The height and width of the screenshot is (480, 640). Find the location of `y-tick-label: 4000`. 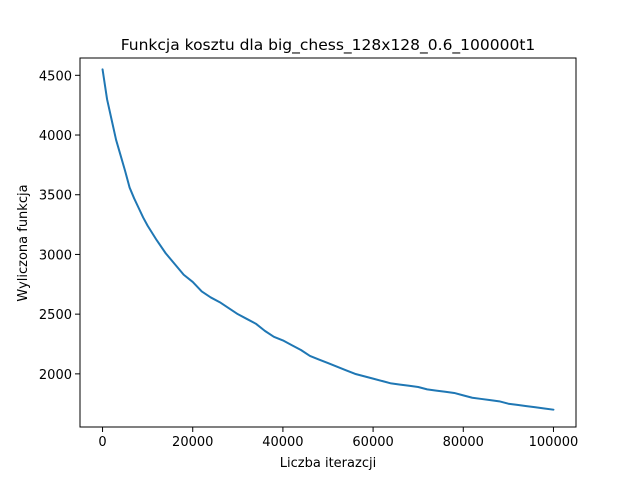

y-tick-label: 4000 is located at coordinates (55, 136).